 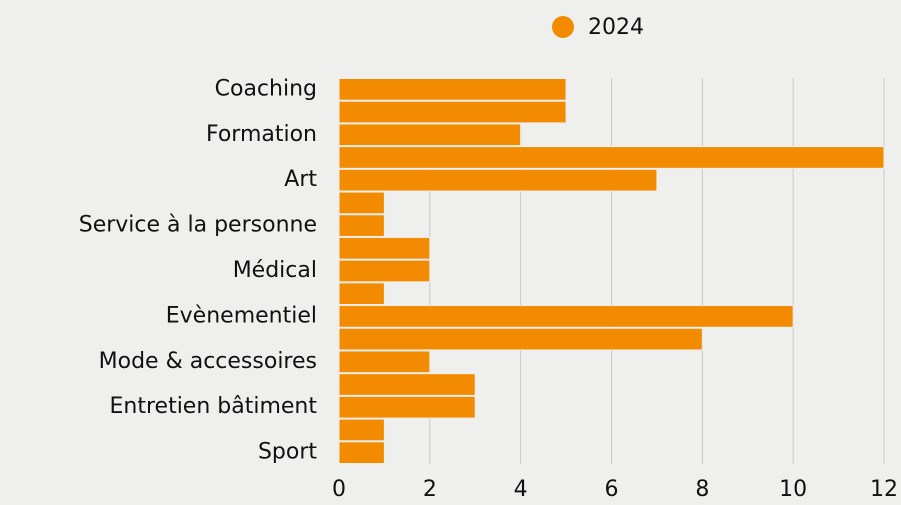 What do you see at coordinates (214, 406) in the screenshot?
I see `y-tick-label: Entretien bâtiment` at bounding box center [214, 406].